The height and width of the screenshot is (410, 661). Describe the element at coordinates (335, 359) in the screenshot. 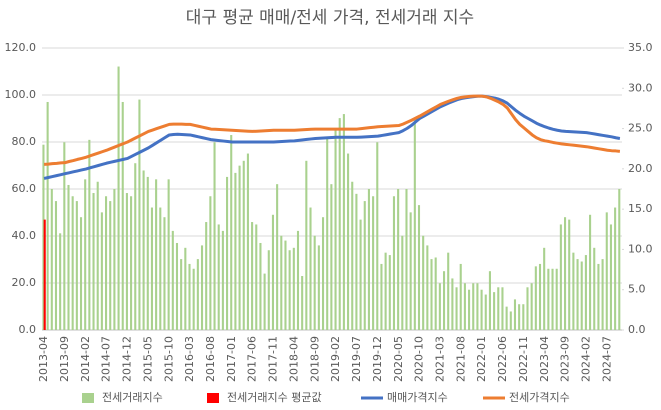

I see `x-tick-label: 2019-02` at that location.